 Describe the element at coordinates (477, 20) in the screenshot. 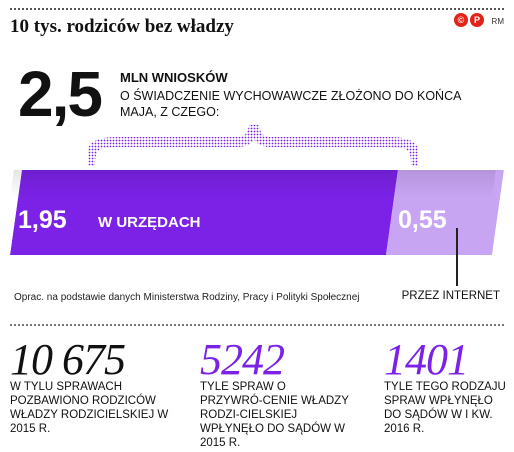

I see `p-logo-icon: P` at that location.